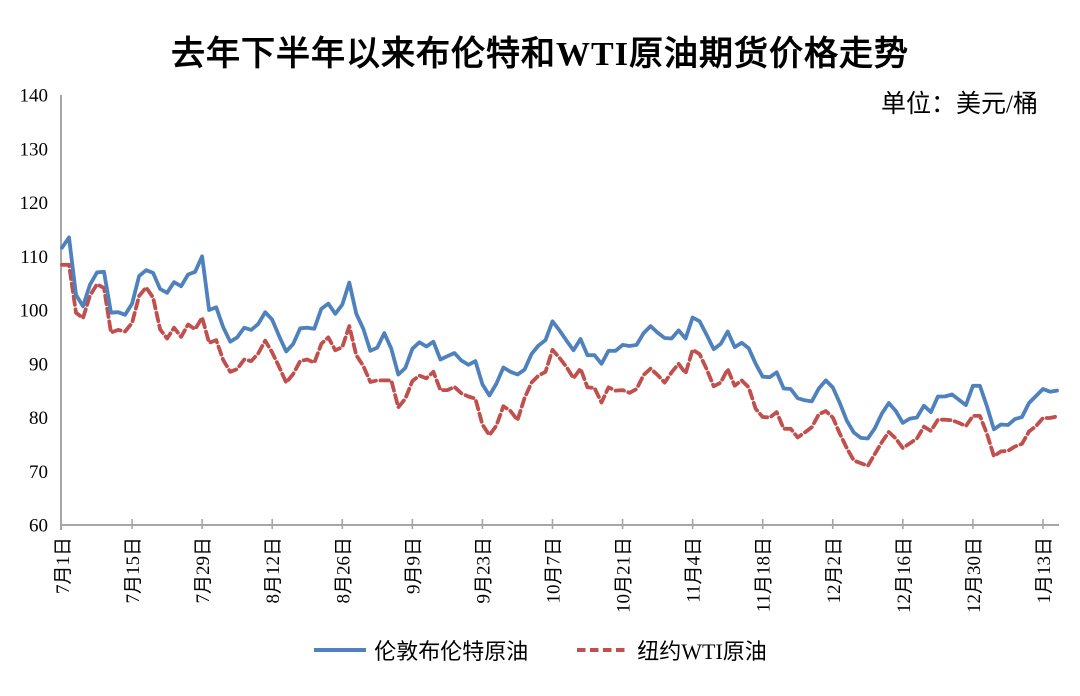 The image size is (1080, 696). Describe the element at coordinates (413, 565) in the screenshot. I see `x-tick-label: 9月9日` at that location.